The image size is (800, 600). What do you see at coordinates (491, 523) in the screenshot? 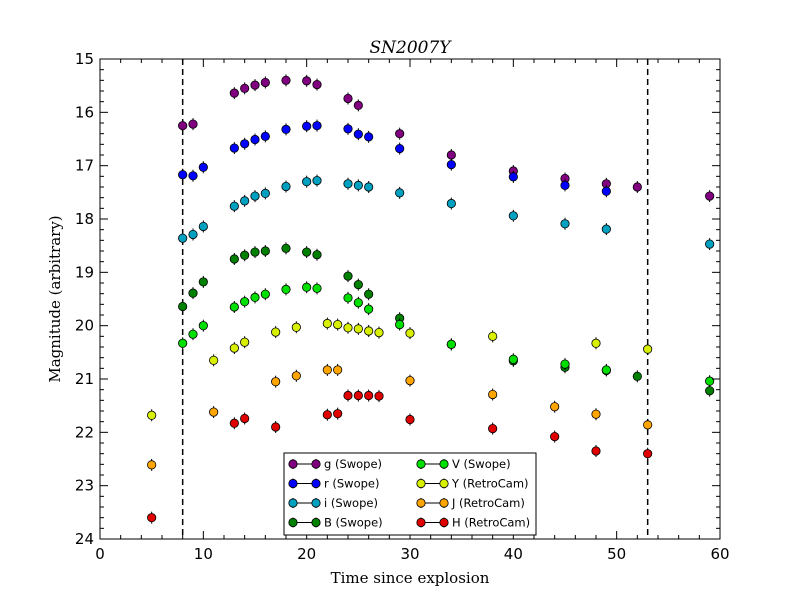
I see `legend-label: H (RetroCam)` at bounding box center [491, 523].